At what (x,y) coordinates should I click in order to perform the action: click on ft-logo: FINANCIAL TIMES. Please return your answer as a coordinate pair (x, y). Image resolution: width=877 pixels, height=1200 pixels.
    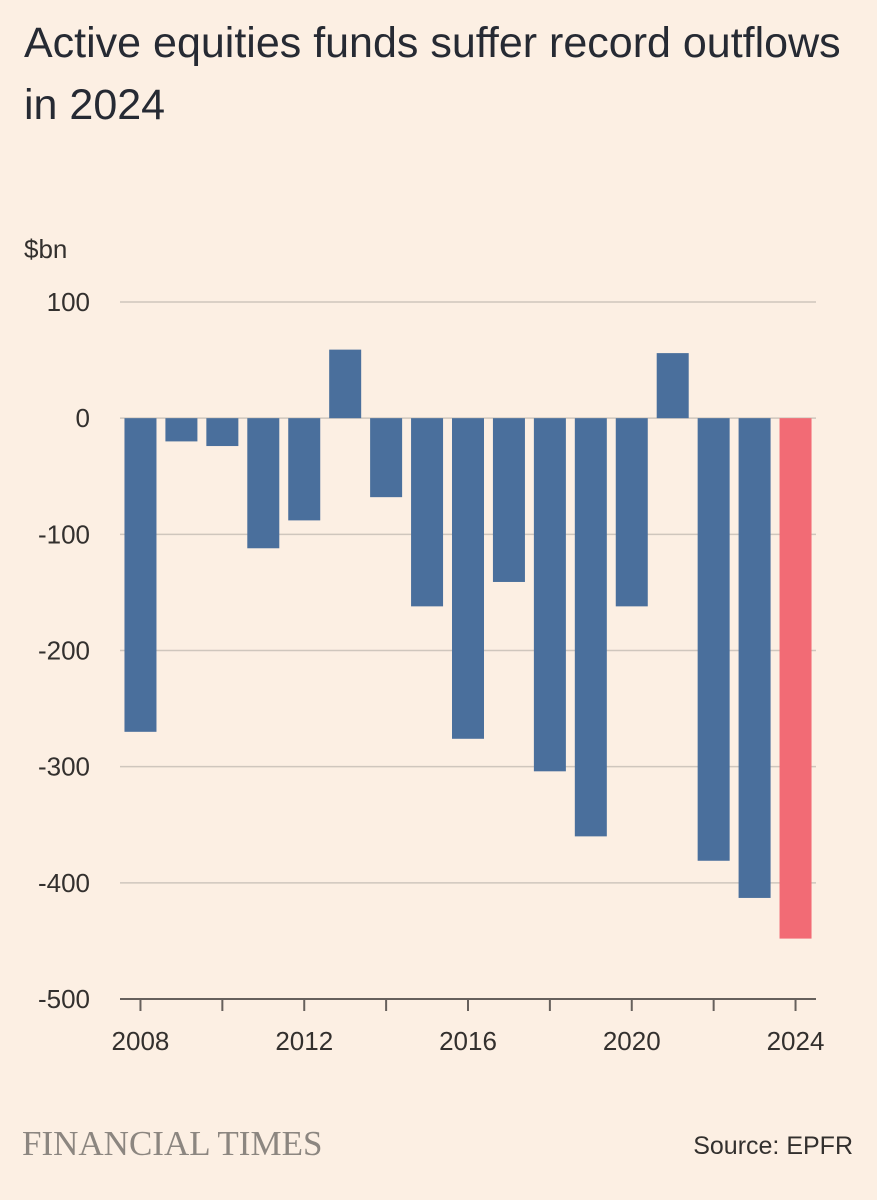
    Looking at the image, I should click on (172, 1143).